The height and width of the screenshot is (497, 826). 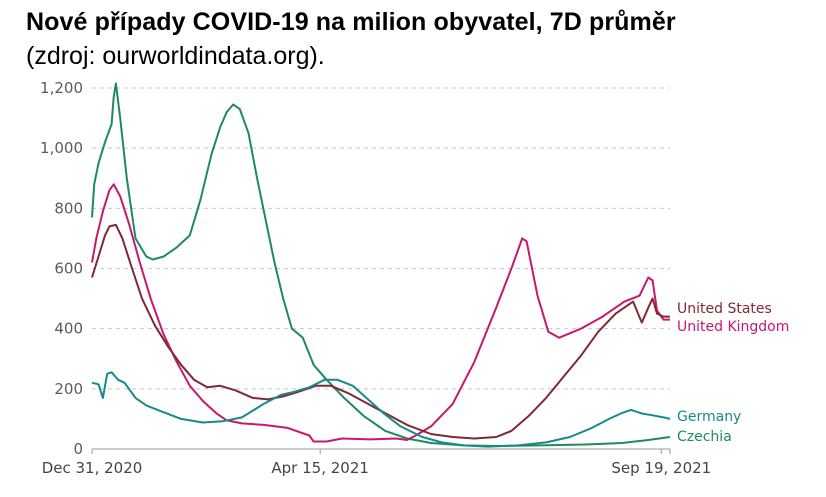 What do you see at coordinates (68, 389) in the screenshot?
I see `y-tick-label: 200` at bounding box center [68, 389].